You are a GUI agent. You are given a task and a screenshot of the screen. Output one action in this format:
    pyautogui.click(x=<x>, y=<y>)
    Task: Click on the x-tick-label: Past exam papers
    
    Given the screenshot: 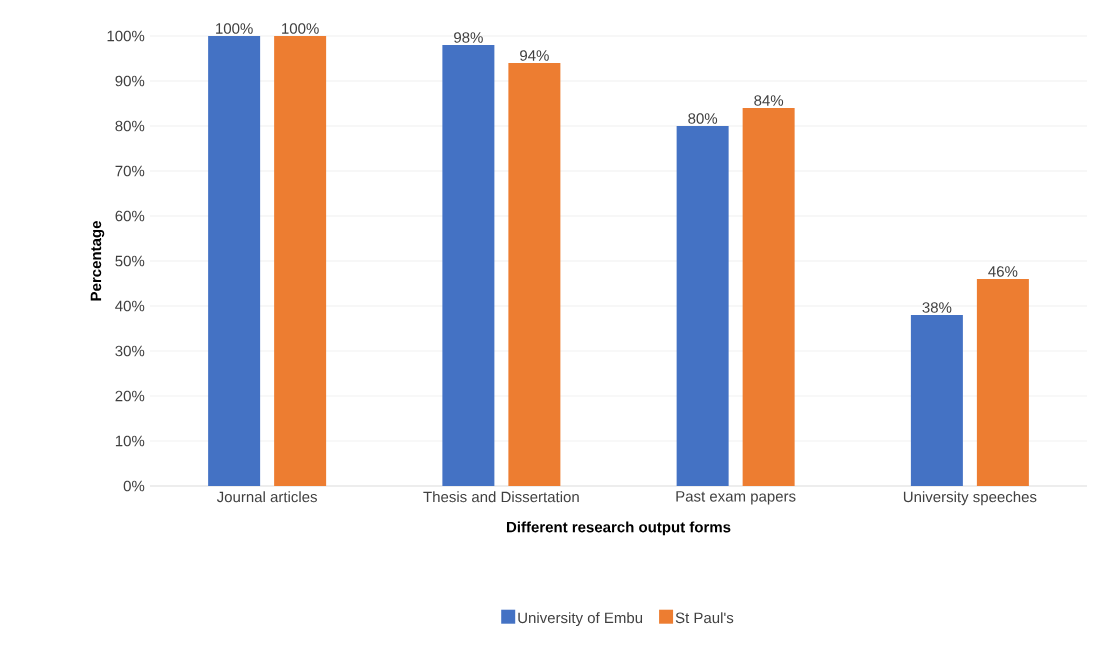 What is the action you would take?
    pyautogui.click(x=736, y=498)
    